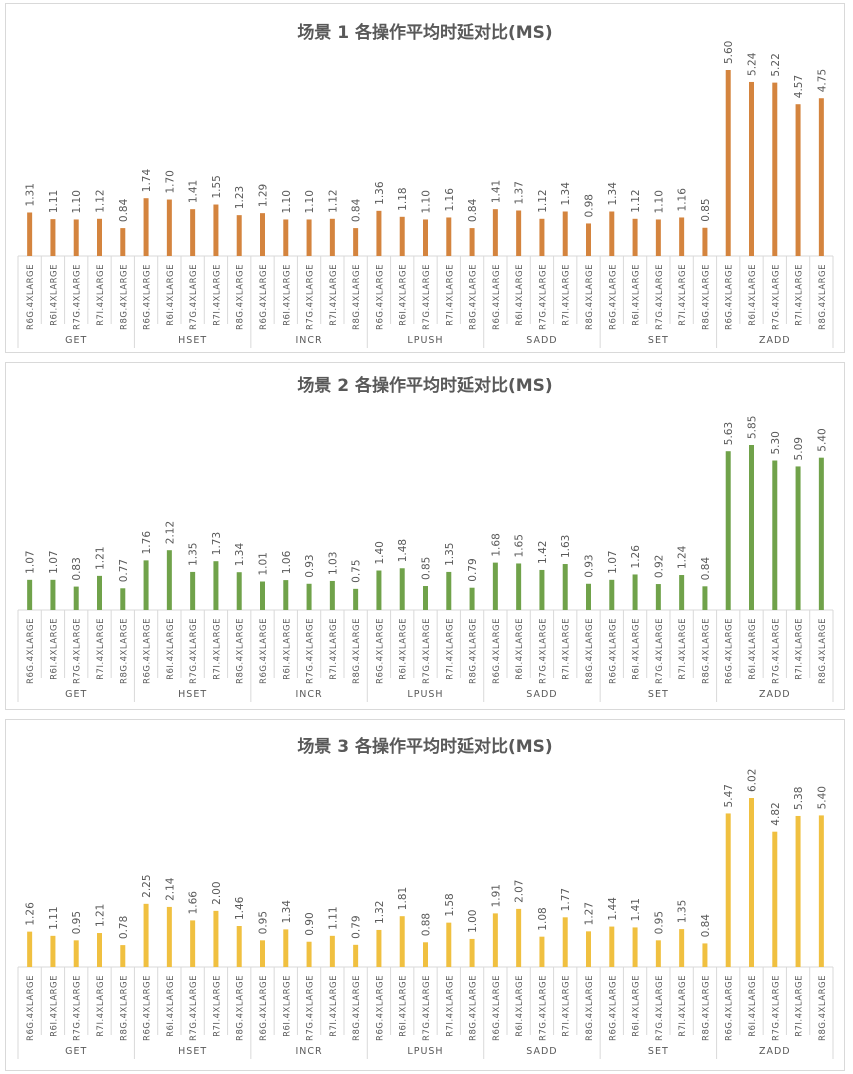  Describe the element at coordinates (170, 889) in the screenshot. I see `bar-value-label: 2.14` at that location.